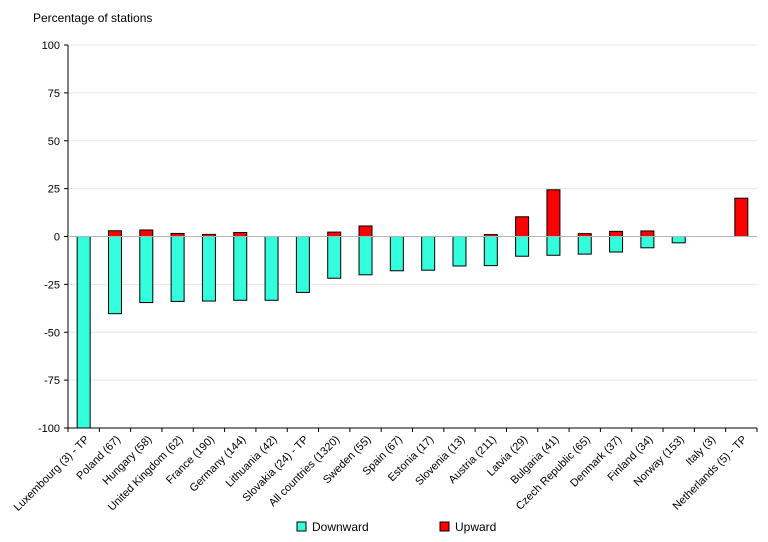 This screenshot has height=542, width=768. I want to click on legend-label-upward: Upward, so click(475, 527).